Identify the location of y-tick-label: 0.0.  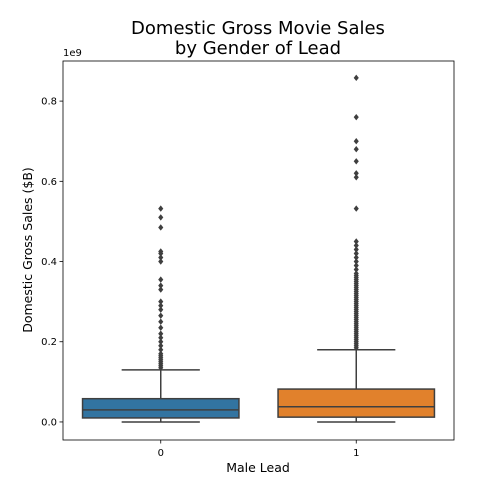
(49, 422).